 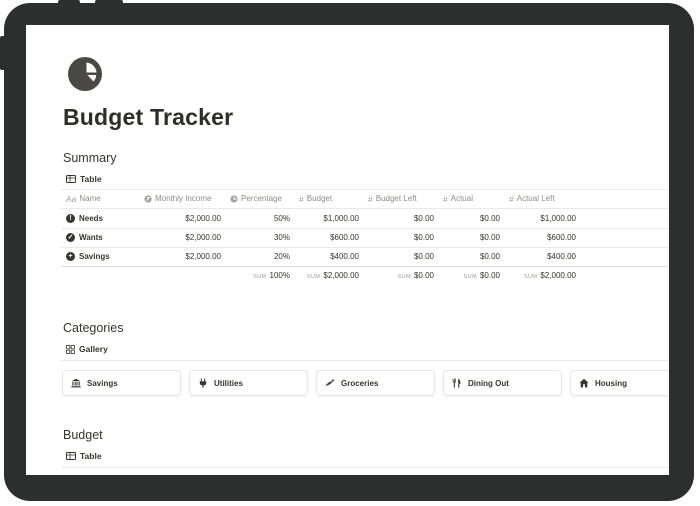 I want to click on budget-cell: $600.00, so click(x=344, y=237).